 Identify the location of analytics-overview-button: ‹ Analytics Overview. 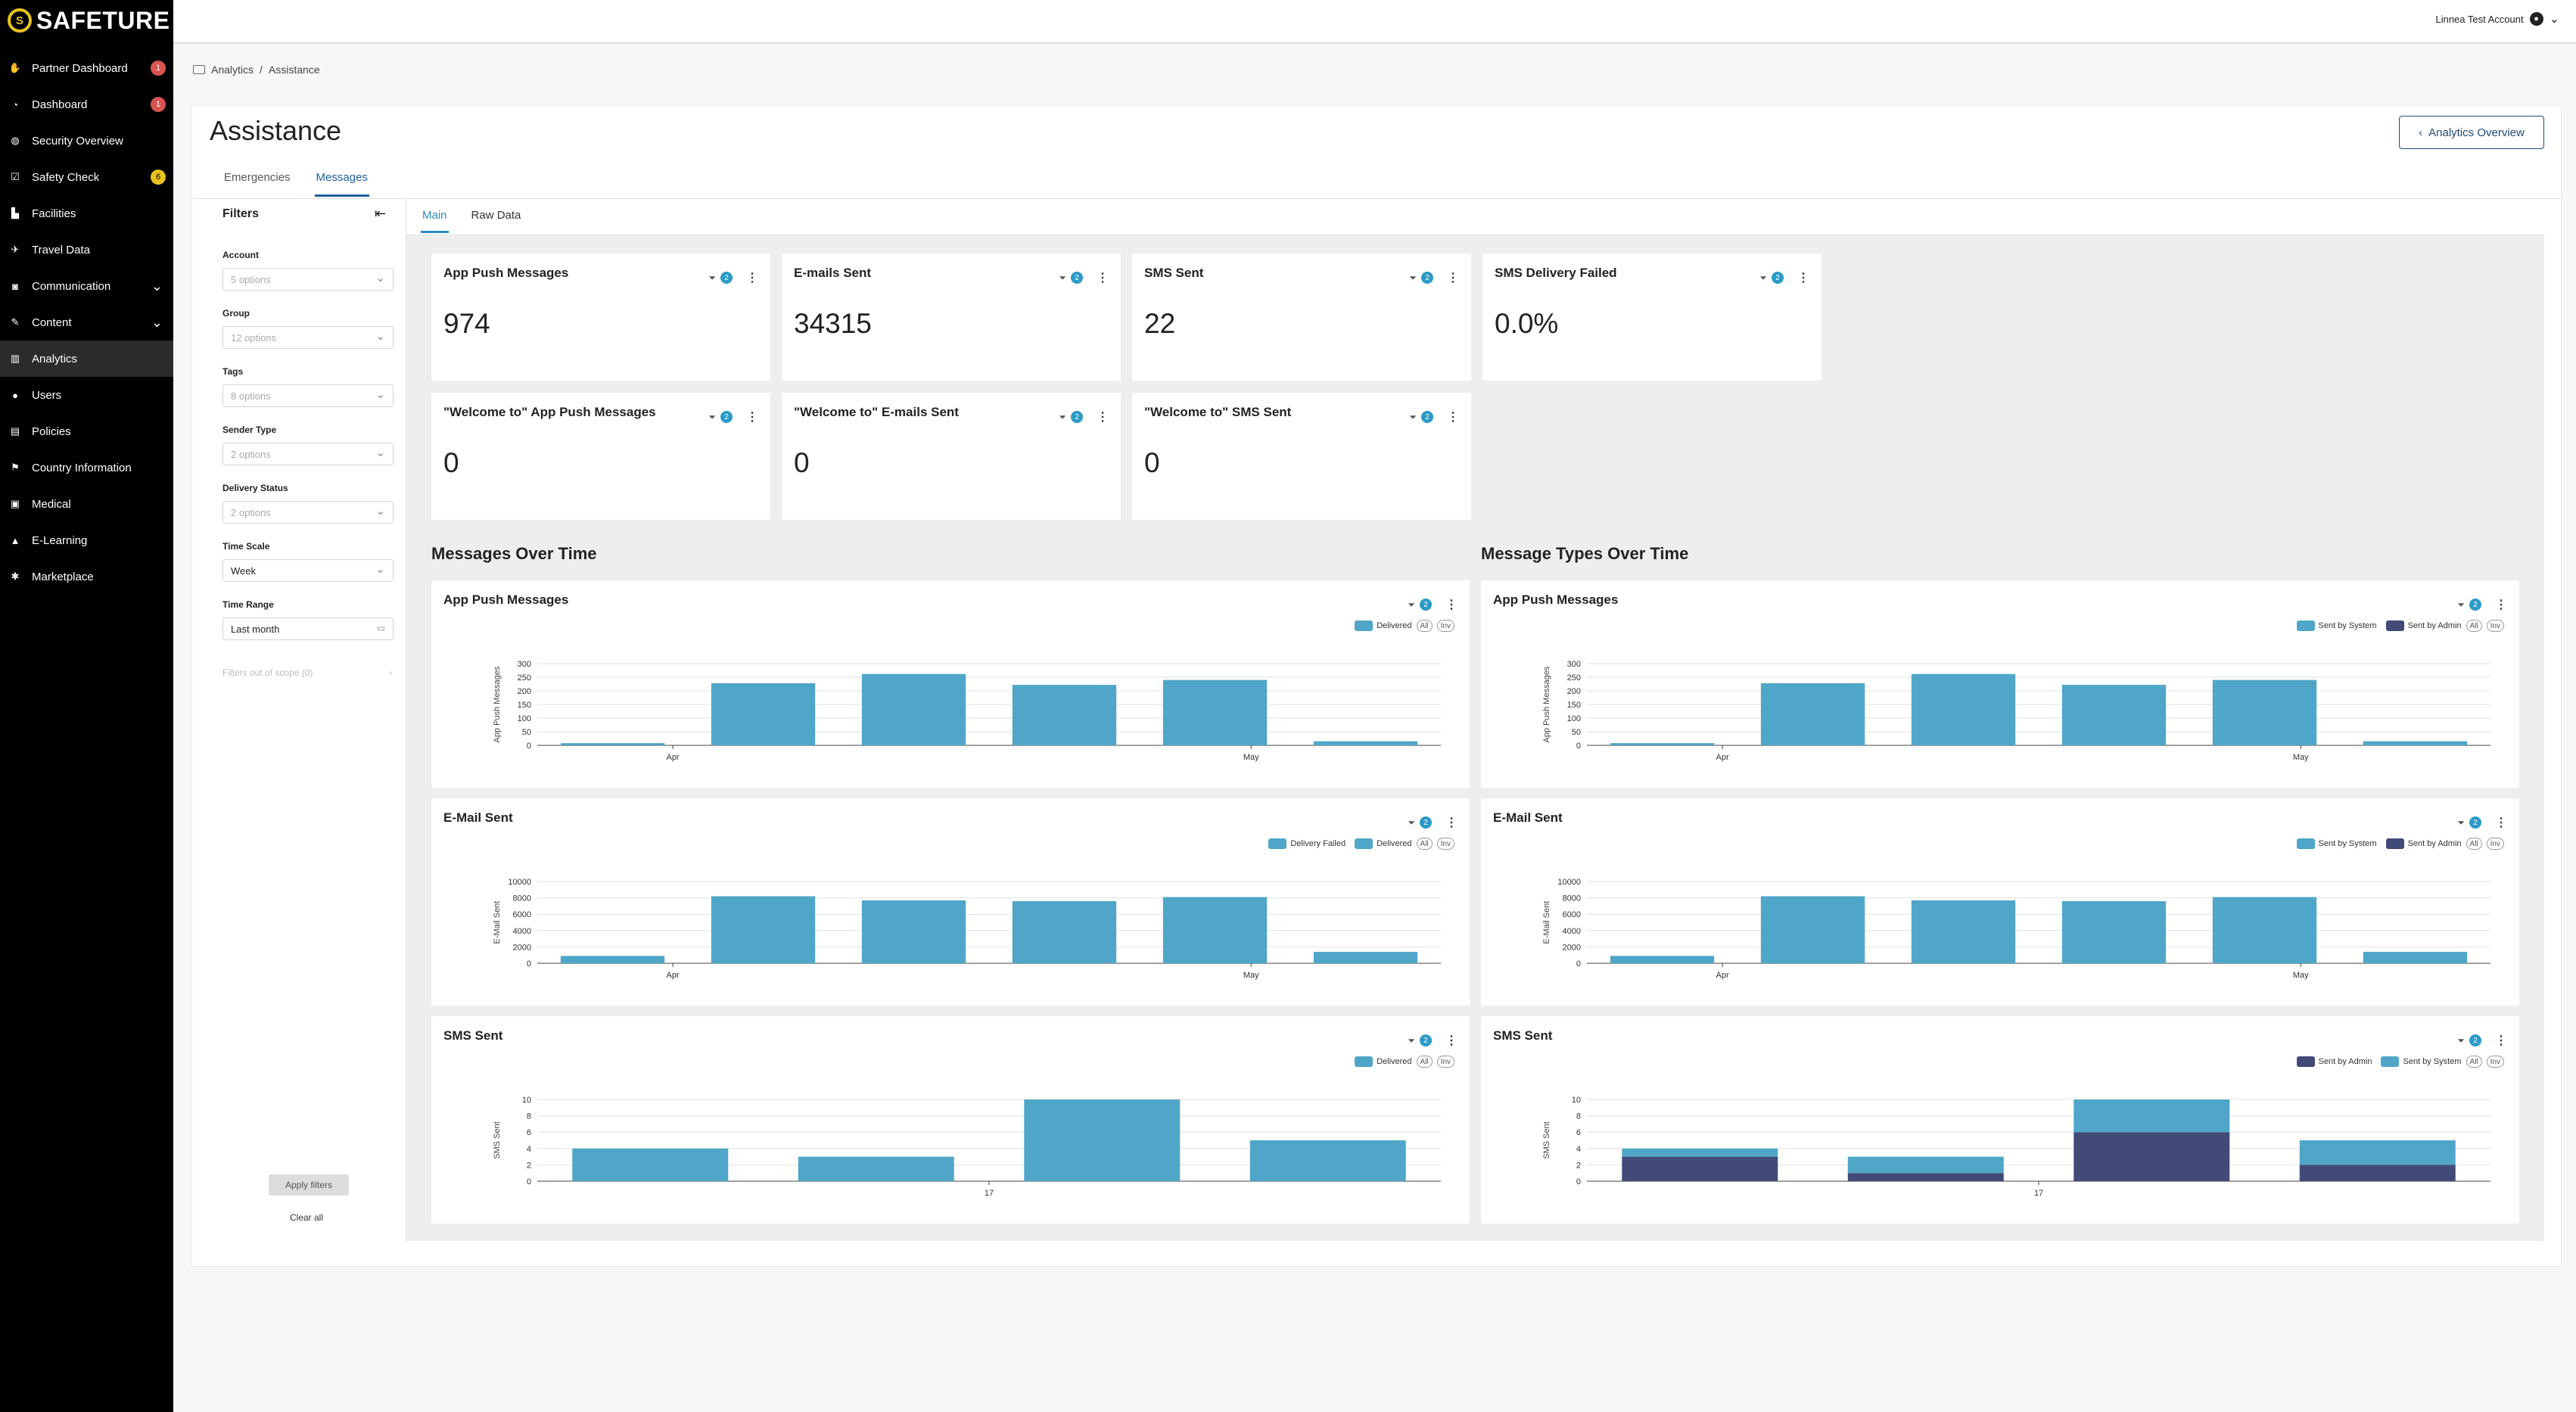
(2471, 132).